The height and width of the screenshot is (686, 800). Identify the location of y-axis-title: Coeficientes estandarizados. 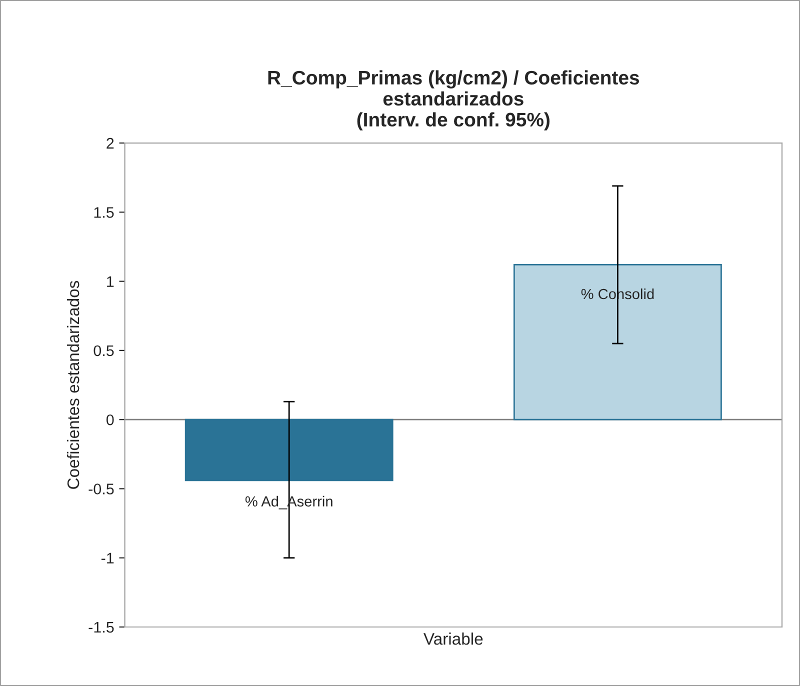
(73, 384).